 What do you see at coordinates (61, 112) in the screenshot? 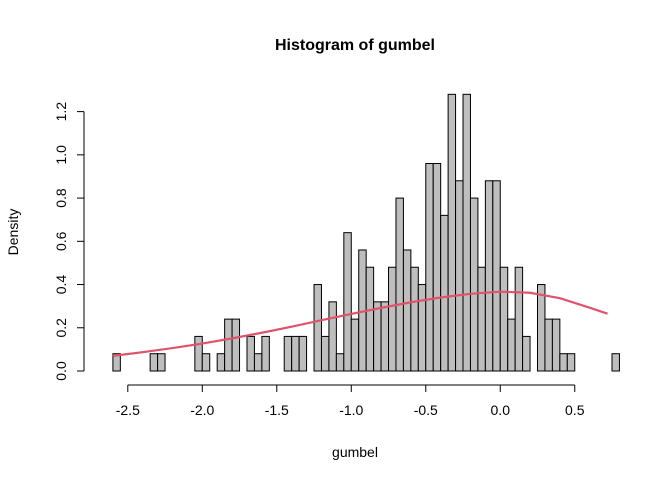
I see `y-tick-label: 1.2` at bounding box center [61, 112].